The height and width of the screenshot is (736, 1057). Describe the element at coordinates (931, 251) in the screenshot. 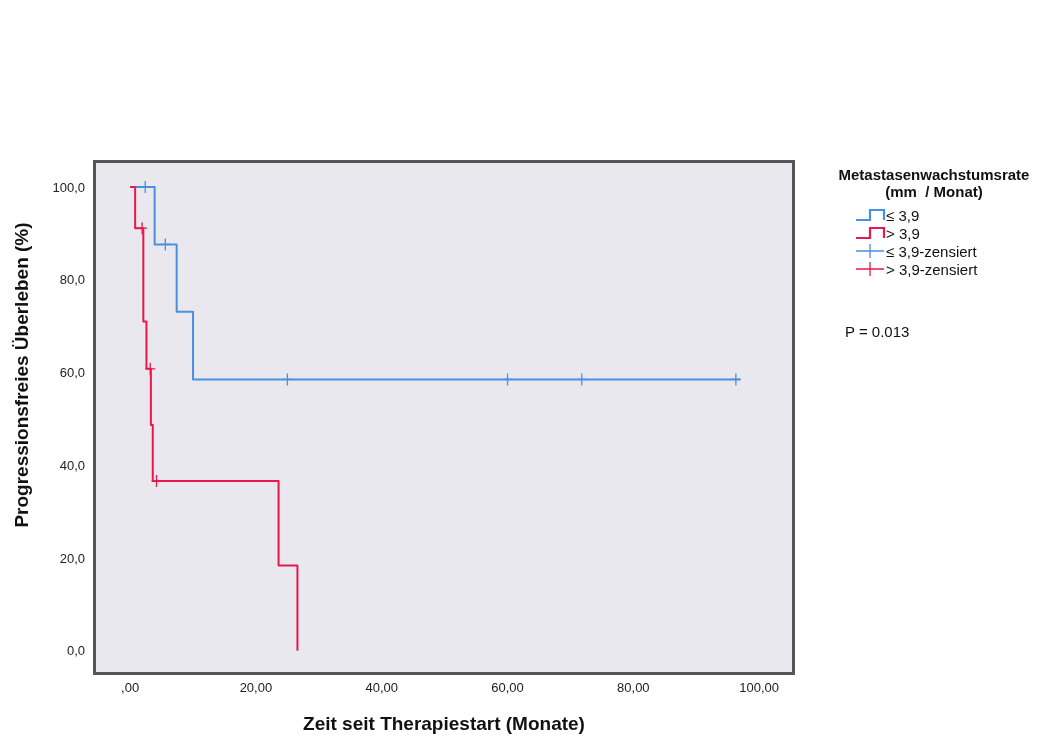

I see `legend-label: ≤ 3,9-zensiert` at that location.